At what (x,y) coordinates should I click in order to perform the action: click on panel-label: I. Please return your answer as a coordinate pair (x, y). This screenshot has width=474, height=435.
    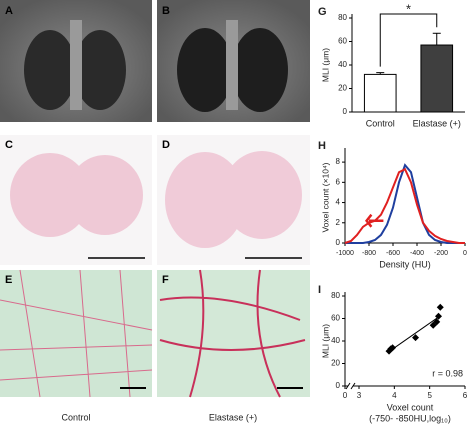
    Looking at the image, I should click on (319, 290).